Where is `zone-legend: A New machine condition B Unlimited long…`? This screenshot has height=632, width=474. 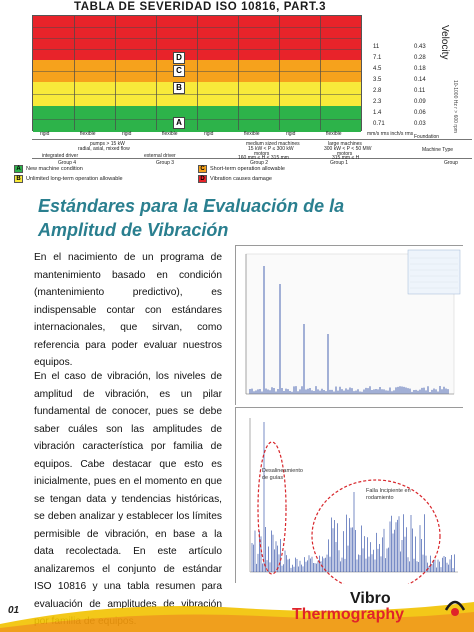
zone-legend: A New machine condition B Unlimited long… is located at coordinates (224, 174).